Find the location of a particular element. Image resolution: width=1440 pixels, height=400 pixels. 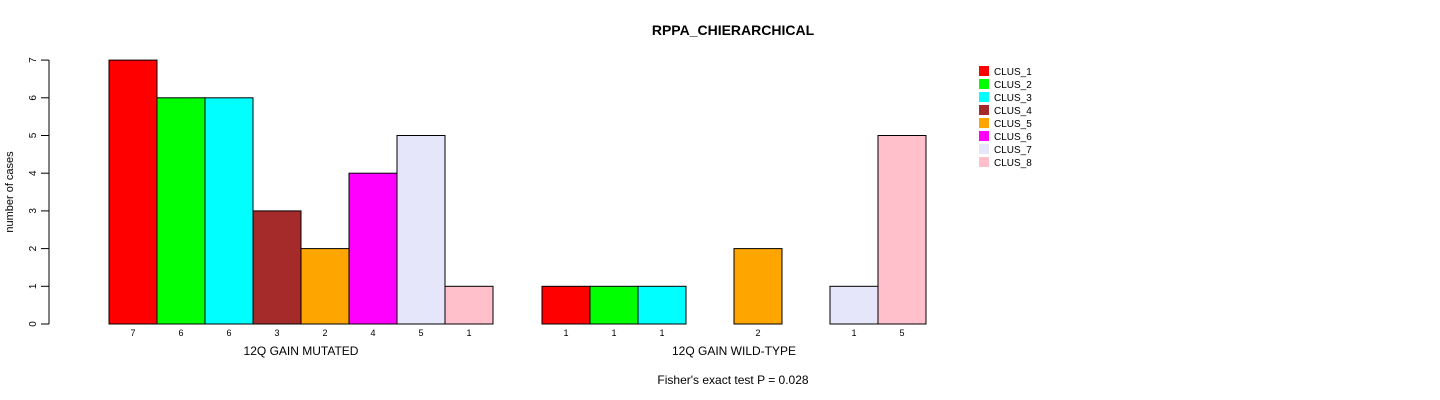

bar-count-label-group2-3: 1 is located at coordinates (661, 333).